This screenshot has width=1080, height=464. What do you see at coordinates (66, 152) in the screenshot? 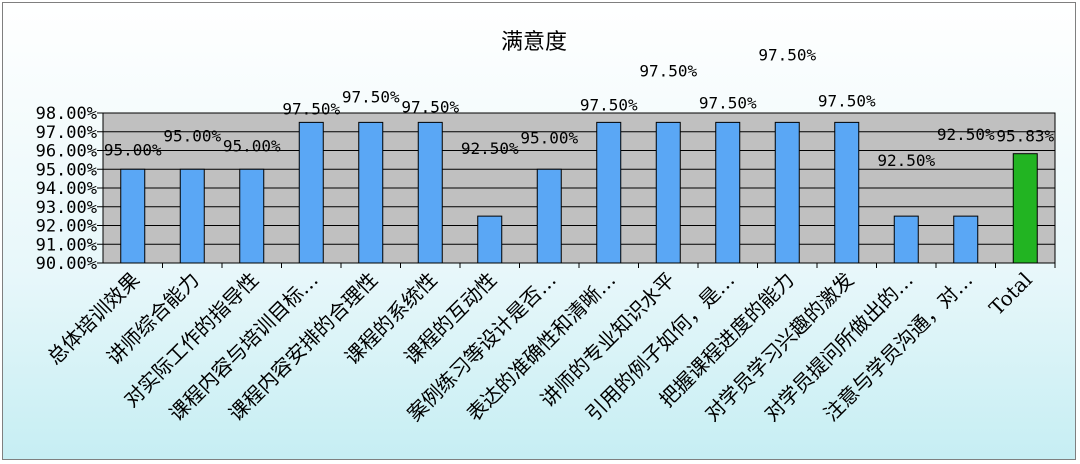
I see `y-tick-label: 96.00%` at bounding box center [66, 152].